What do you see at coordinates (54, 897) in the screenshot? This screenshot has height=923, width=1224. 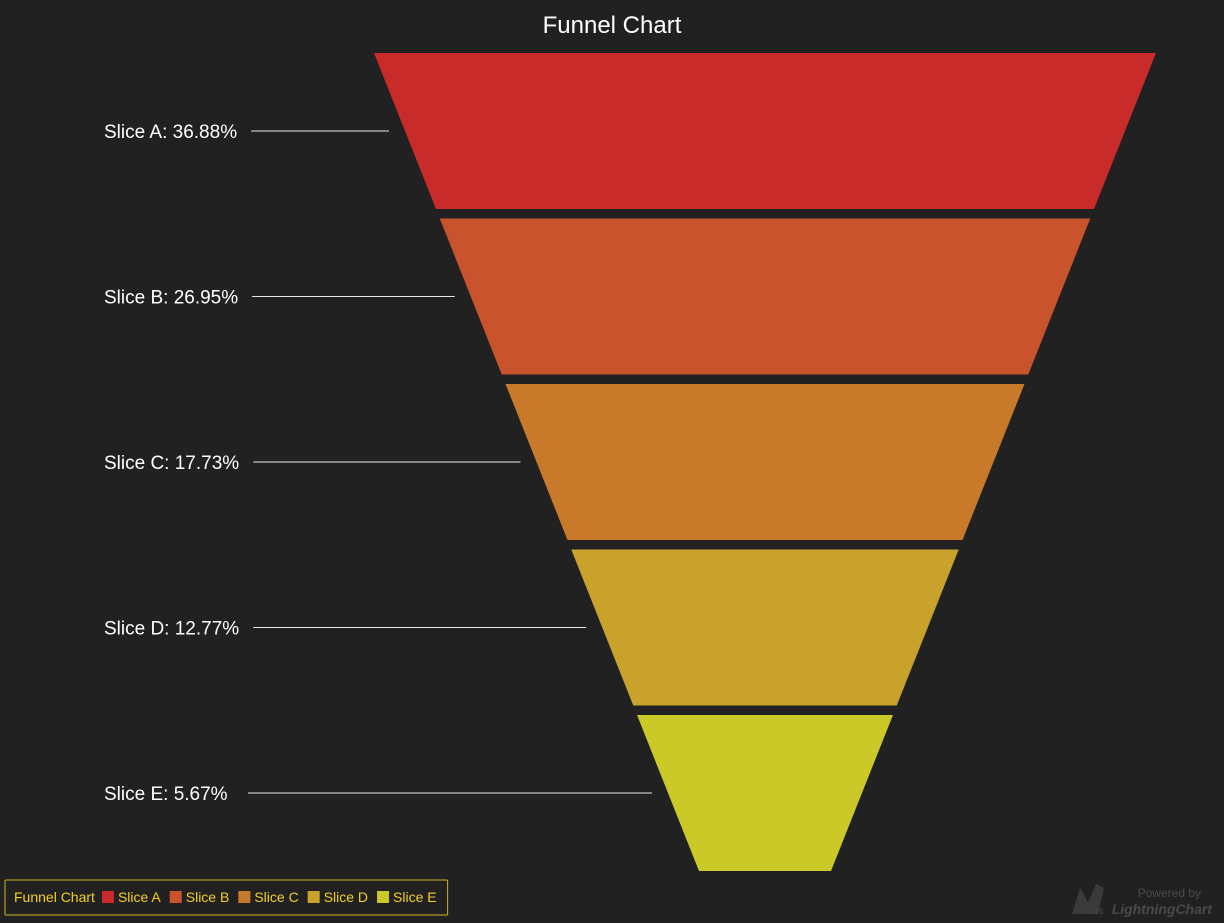 I see `legend-title: Funnel Chart` at bounding box center [54, 897].